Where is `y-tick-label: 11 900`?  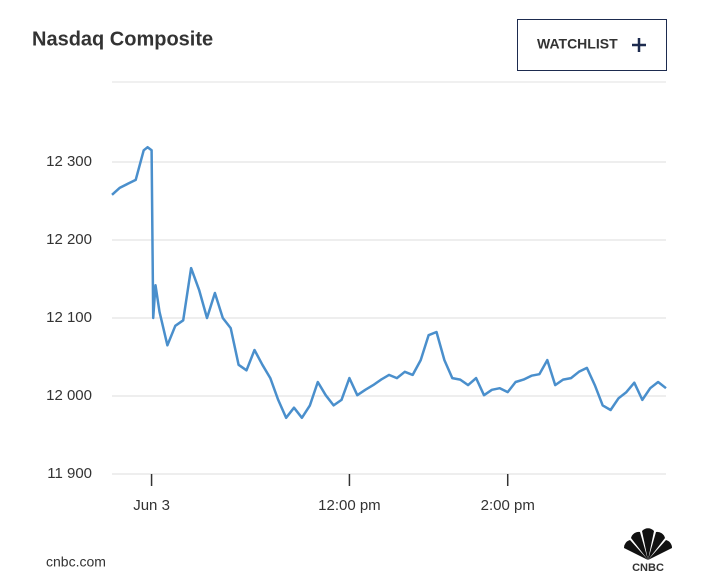
y-tick-label: 11 900 is located at coordinates (69, 473).